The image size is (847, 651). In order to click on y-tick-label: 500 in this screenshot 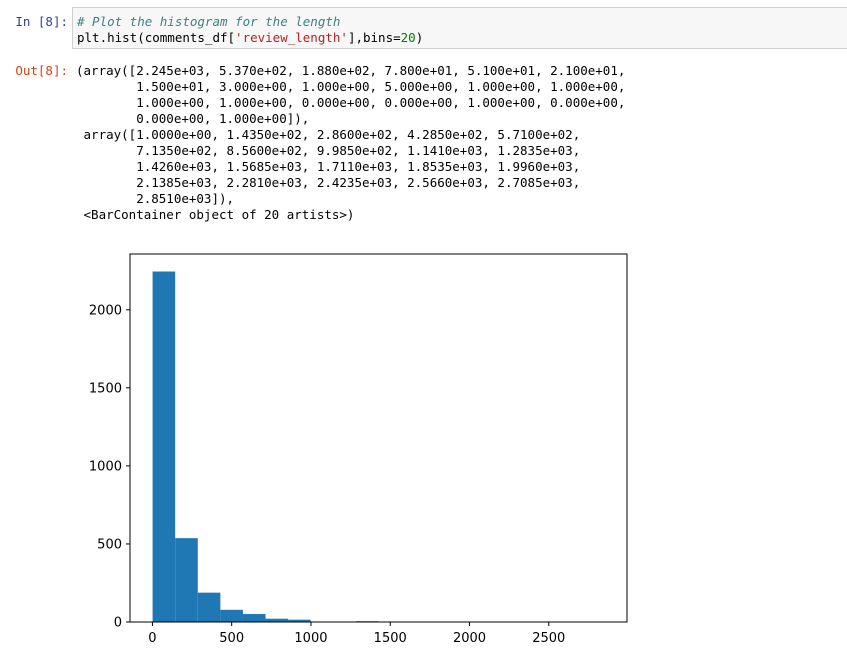, I will do `click(109, 544)`.